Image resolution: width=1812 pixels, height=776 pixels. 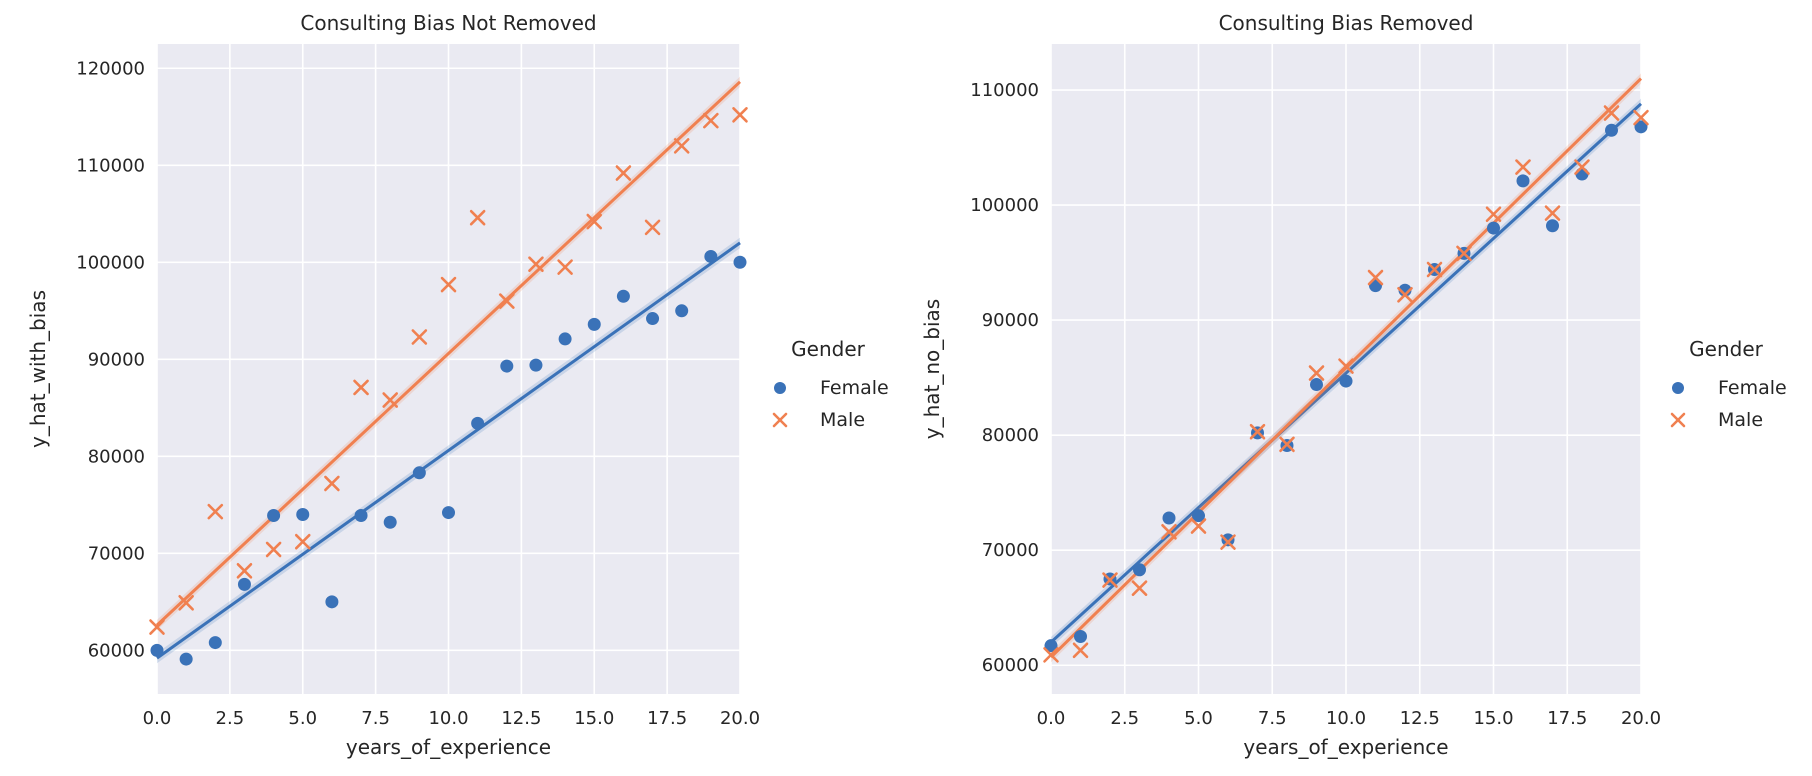 What do you see at coordinates (1198, 718) in the screenshot?
I see `x-tick-label: 5.0` at bounding box center [1198, 718].